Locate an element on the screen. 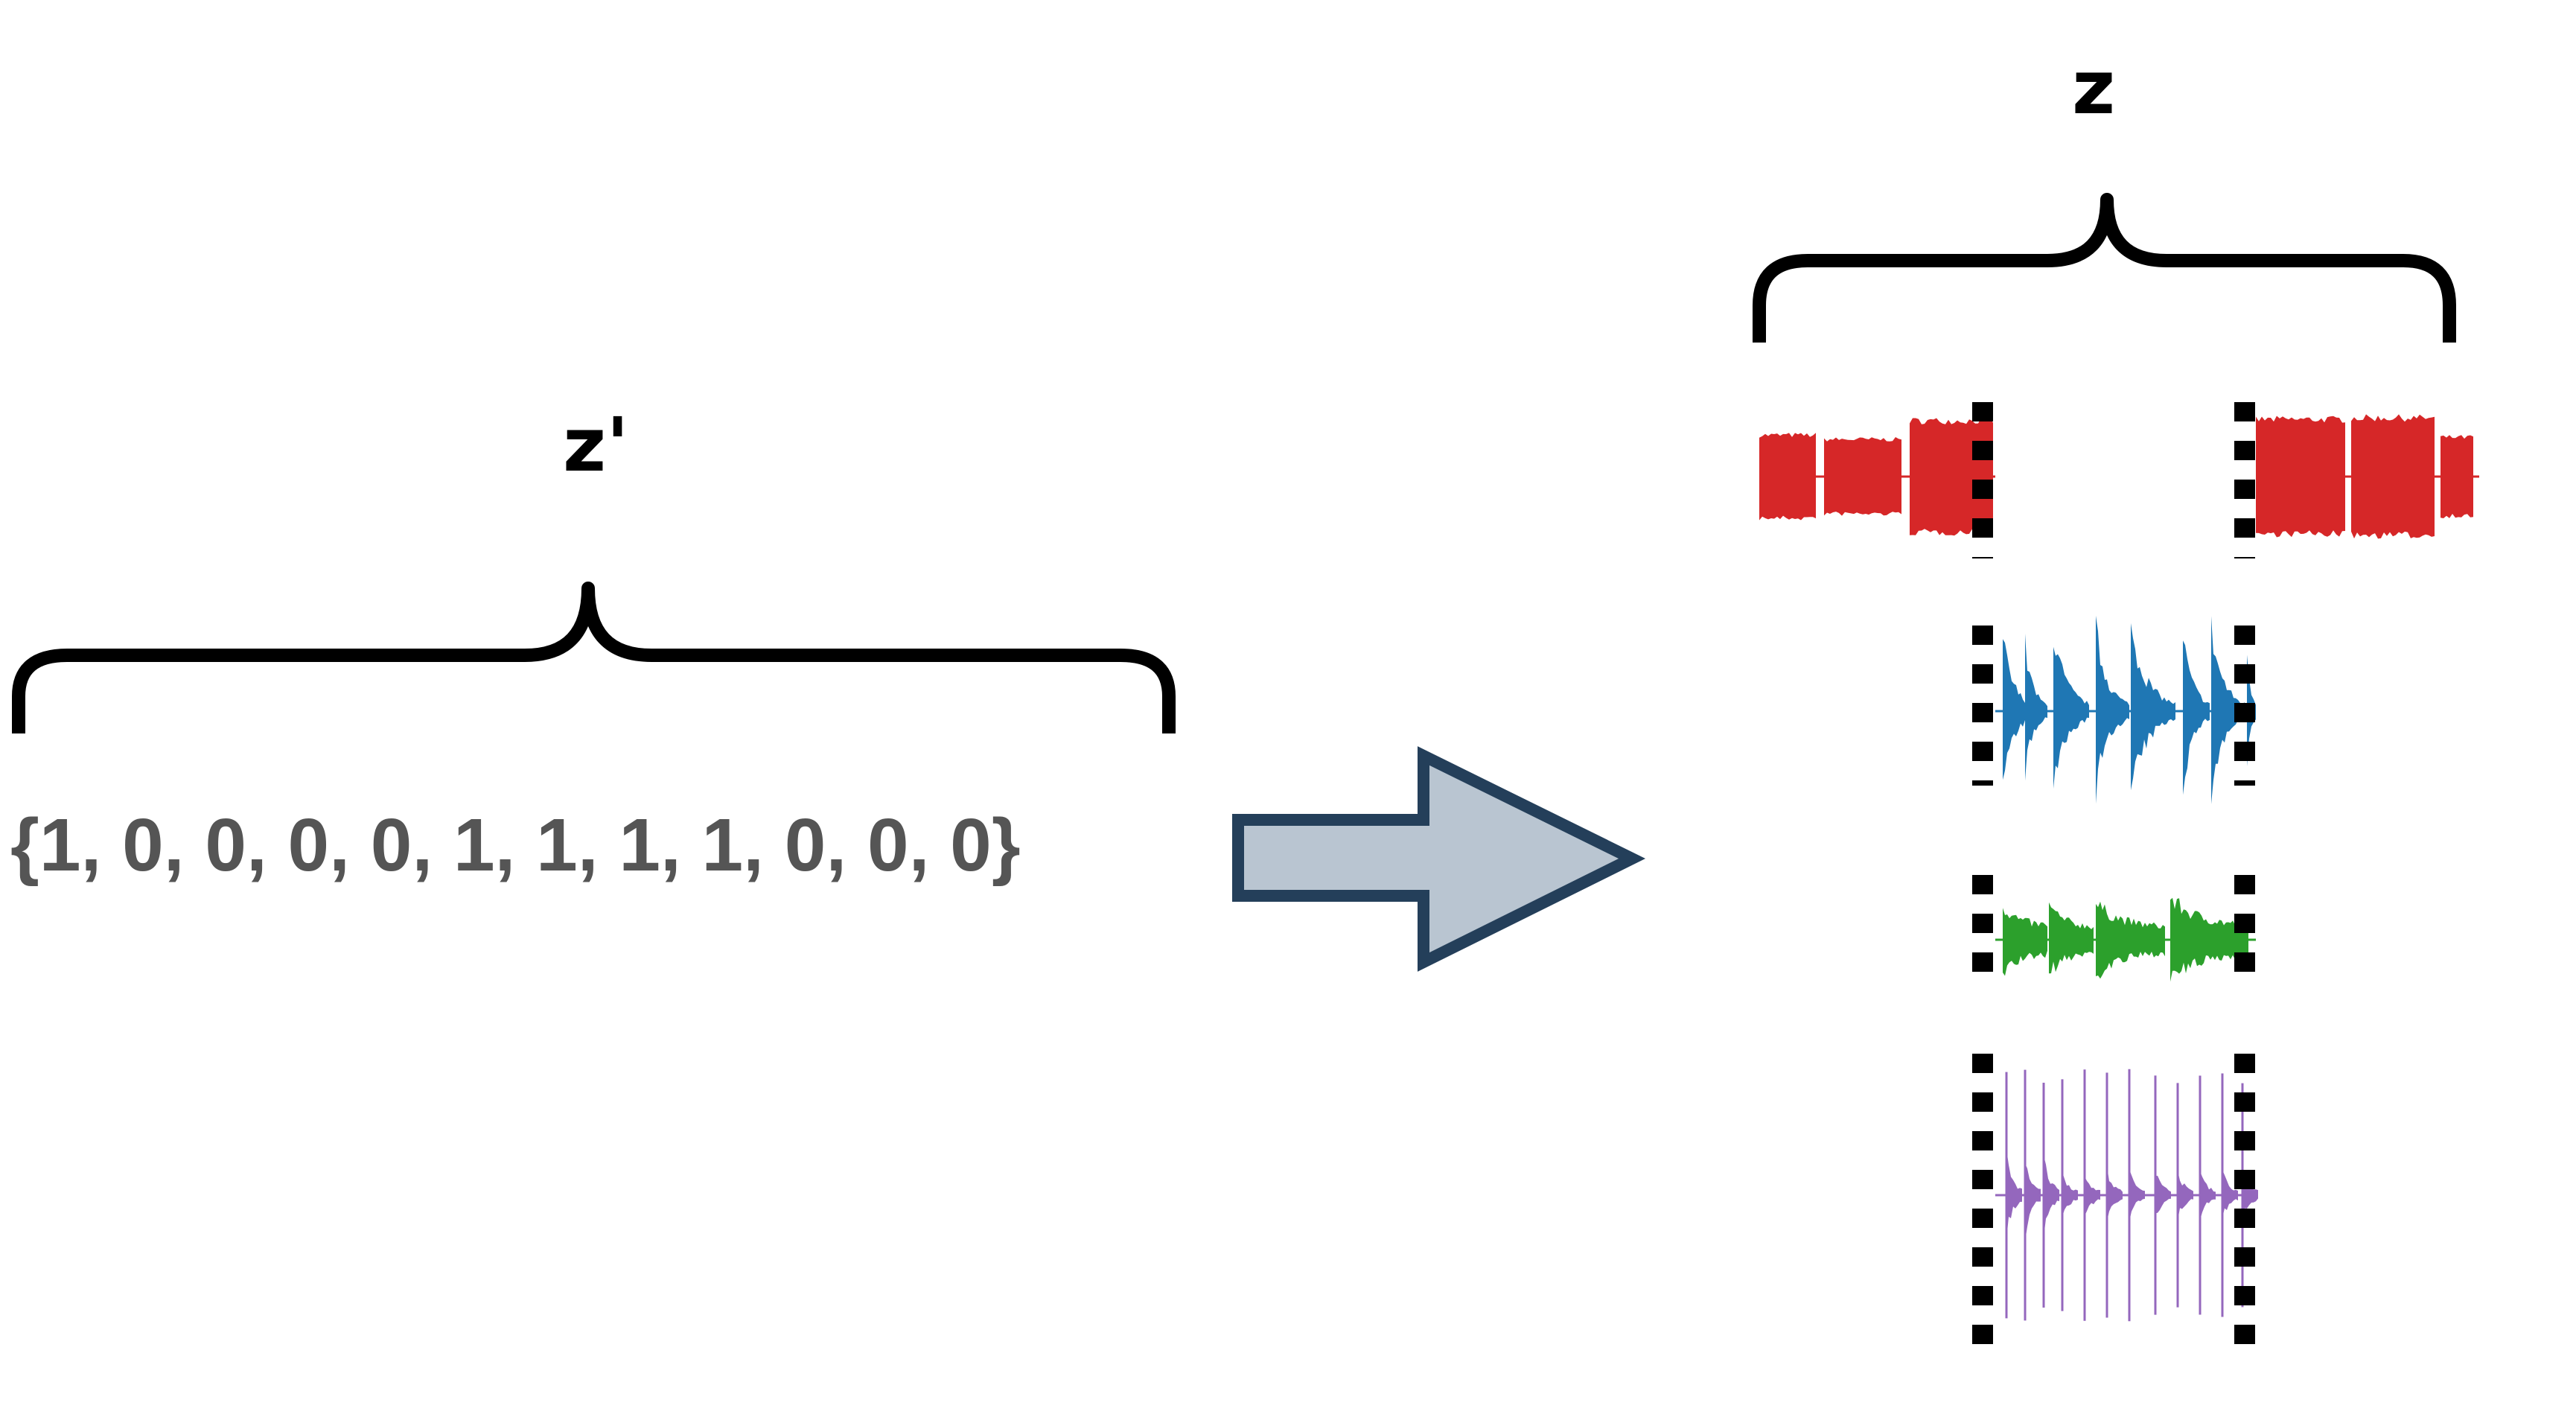  z-label: z is located at coordinates (2094, 87).